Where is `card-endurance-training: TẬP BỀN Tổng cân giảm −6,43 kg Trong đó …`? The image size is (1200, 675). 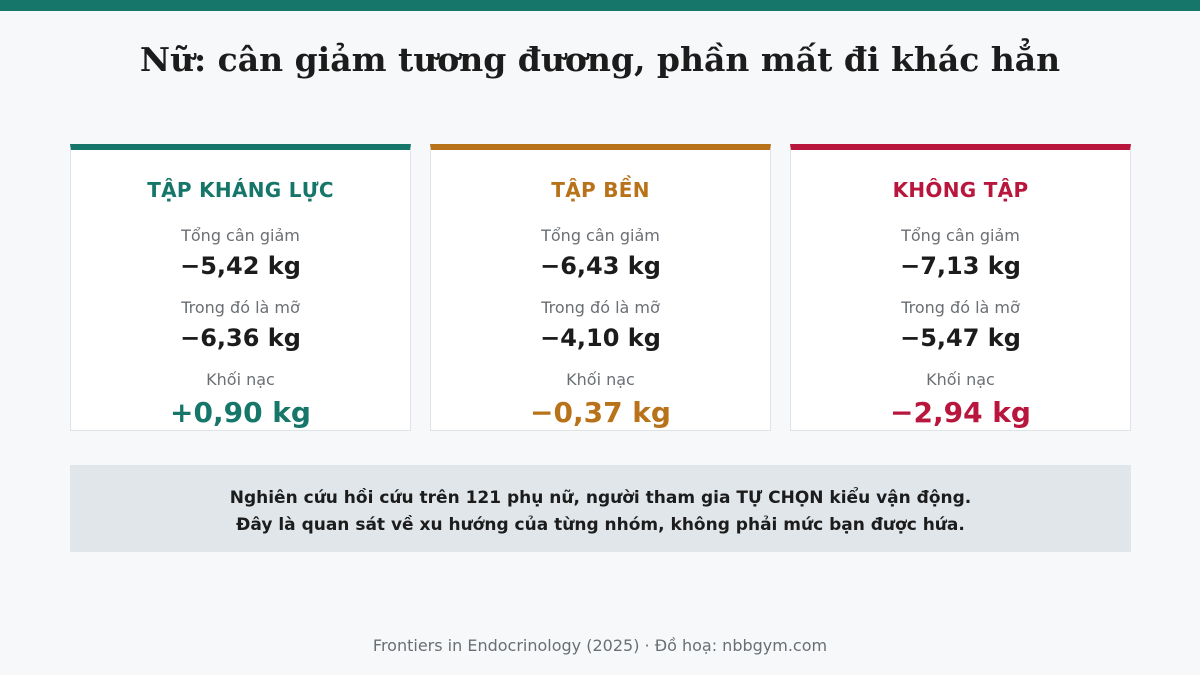 card-endurance-training: TẬP BỀN Tổng cân giảm −6,43 kg Trong đó … is located at coordinates (600, 287).